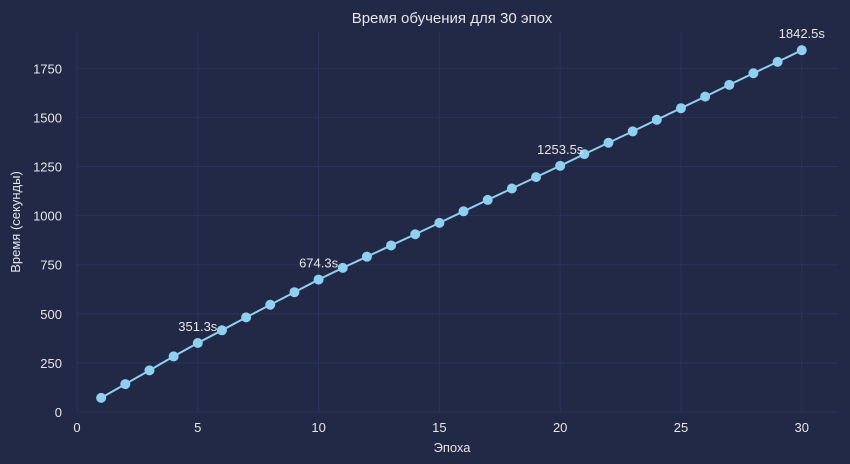 Image resolution: width=850 pixels, height=464 pixels. What do you see at coordinates (47, 117) in the screenshot?
I see `y-tick-label: 1500` at bounding box center [47, 117].